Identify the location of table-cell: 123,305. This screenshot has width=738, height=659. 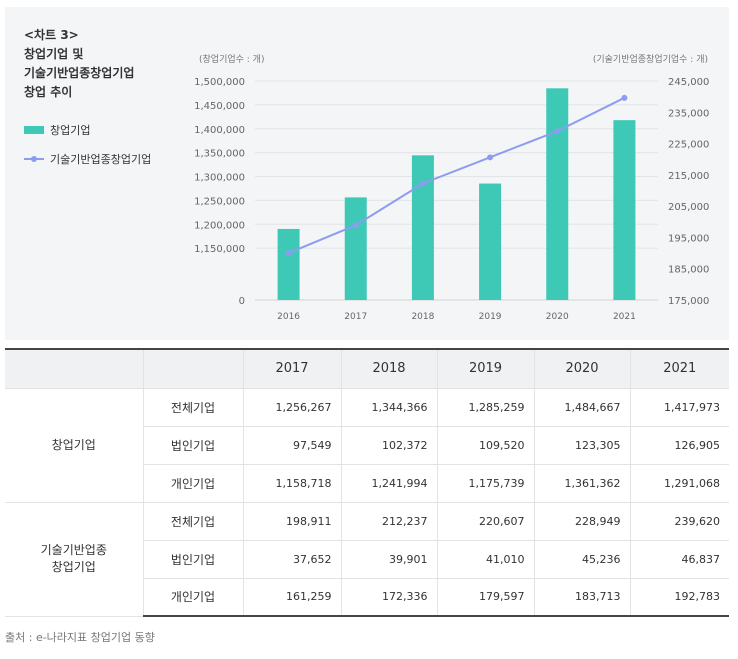
(582, 445).